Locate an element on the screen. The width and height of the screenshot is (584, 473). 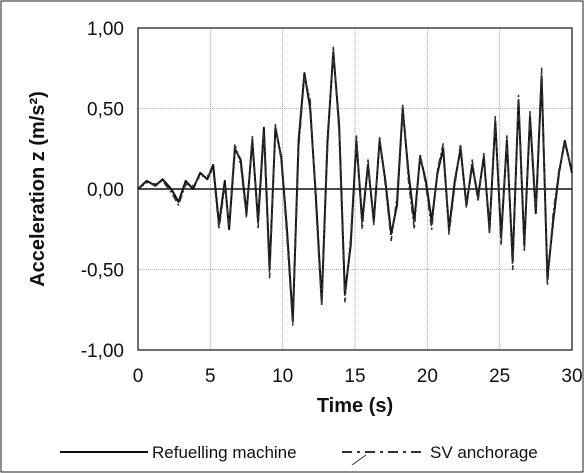
x-tick-labels: 0 5 10 15 20 25 30 is located at coordinates (358, 376).